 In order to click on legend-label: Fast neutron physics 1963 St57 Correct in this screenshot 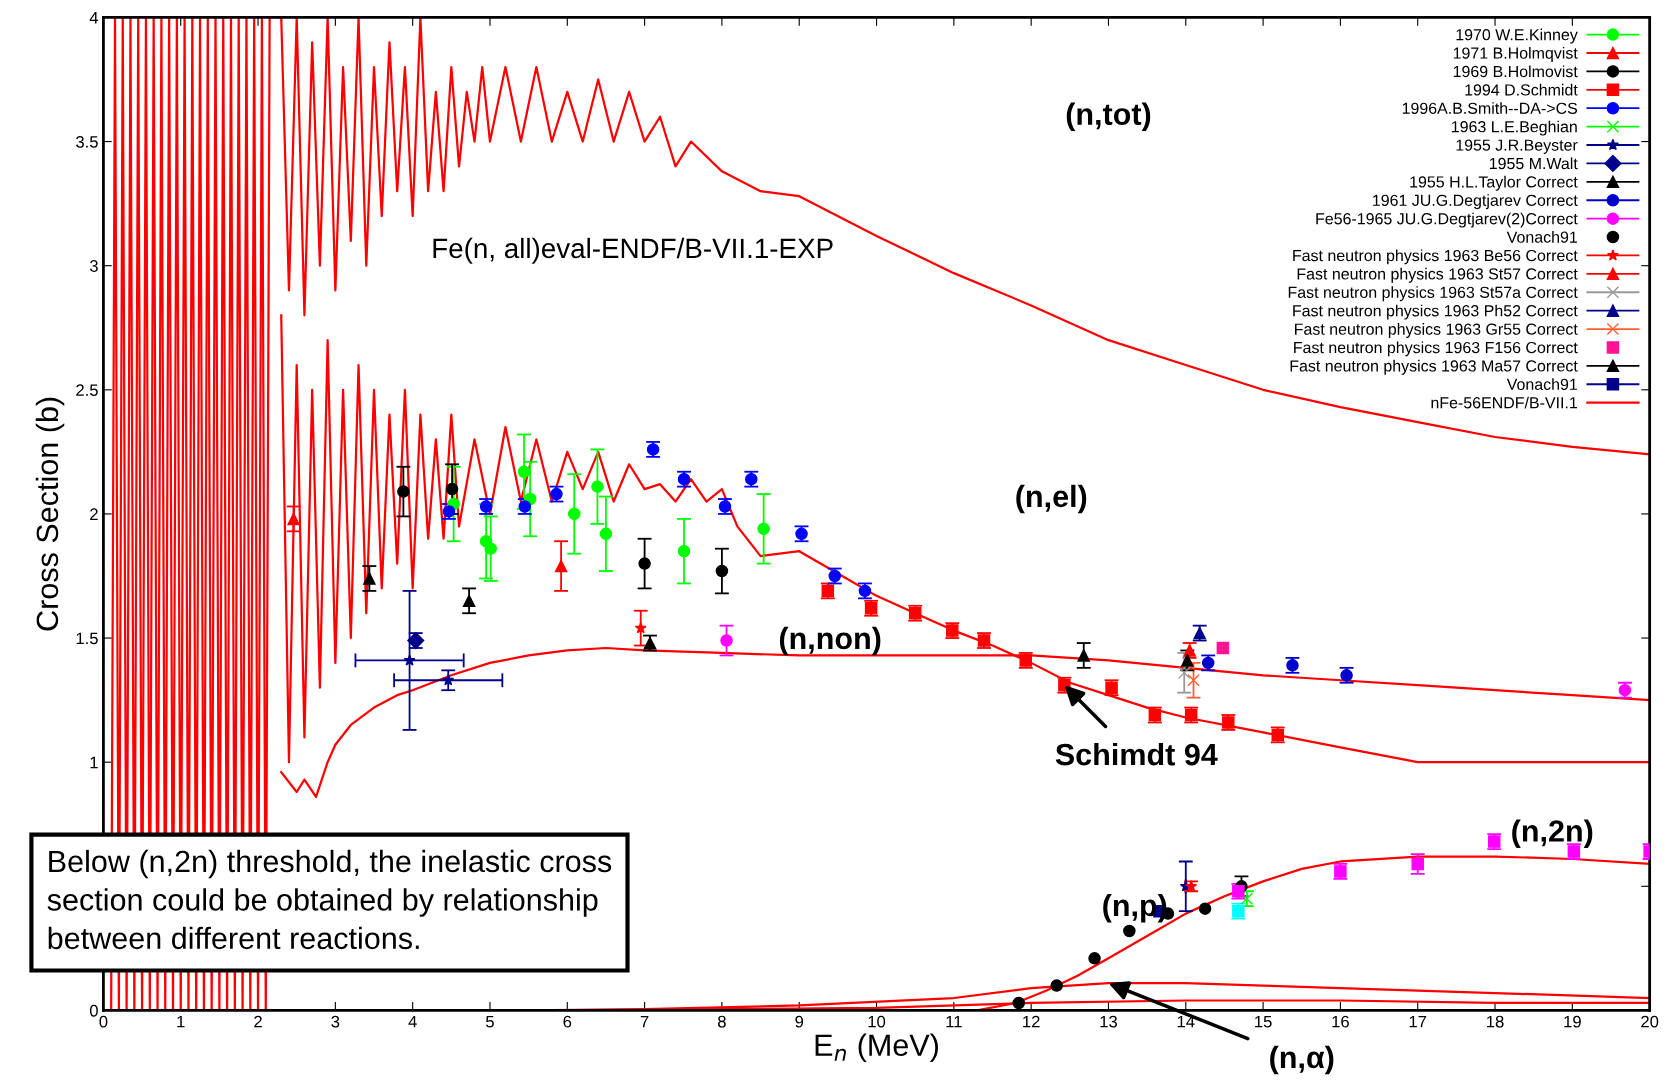, I will do `click(1437, 275)`.